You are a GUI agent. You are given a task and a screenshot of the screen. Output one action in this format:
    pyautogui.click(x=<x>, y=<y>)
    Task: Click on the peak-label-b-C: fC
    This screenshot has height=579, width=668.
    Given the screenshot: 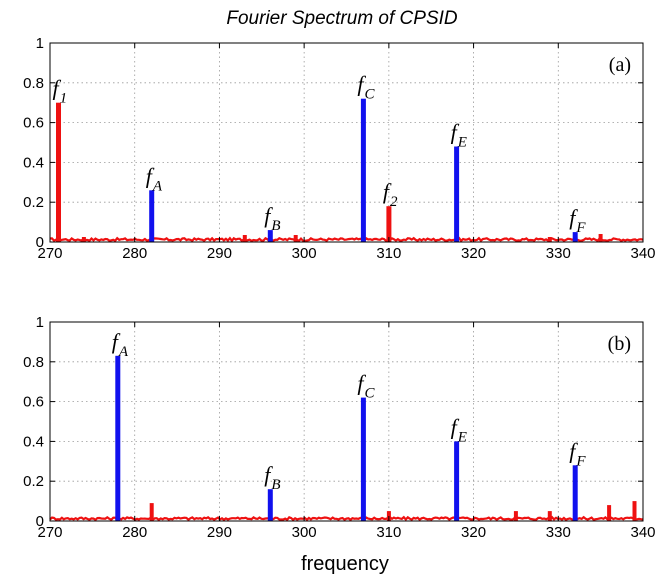 What is the action you would take?
    pyautogui.click(x=366, y=386)
    